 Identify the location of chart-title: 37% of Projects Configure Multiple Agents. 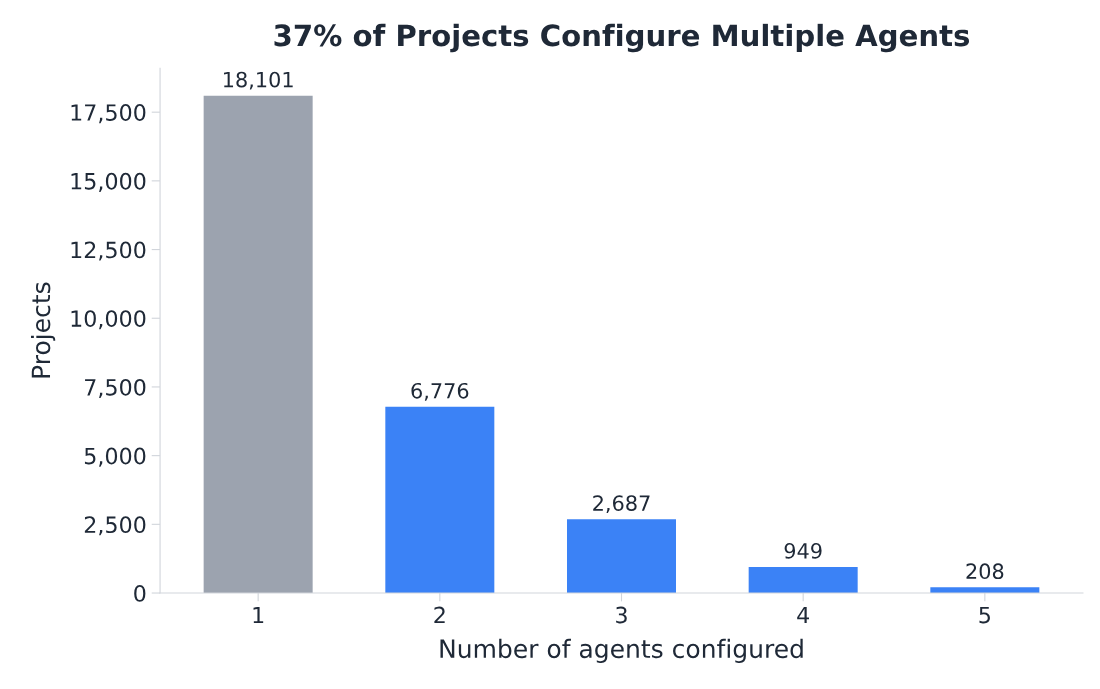
(622, 38).